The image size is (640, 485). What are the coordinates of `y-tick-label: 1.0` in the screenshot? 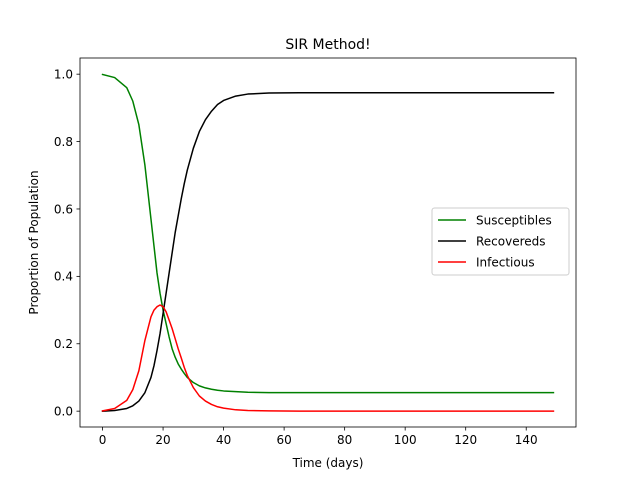 It's located at (63, 74).